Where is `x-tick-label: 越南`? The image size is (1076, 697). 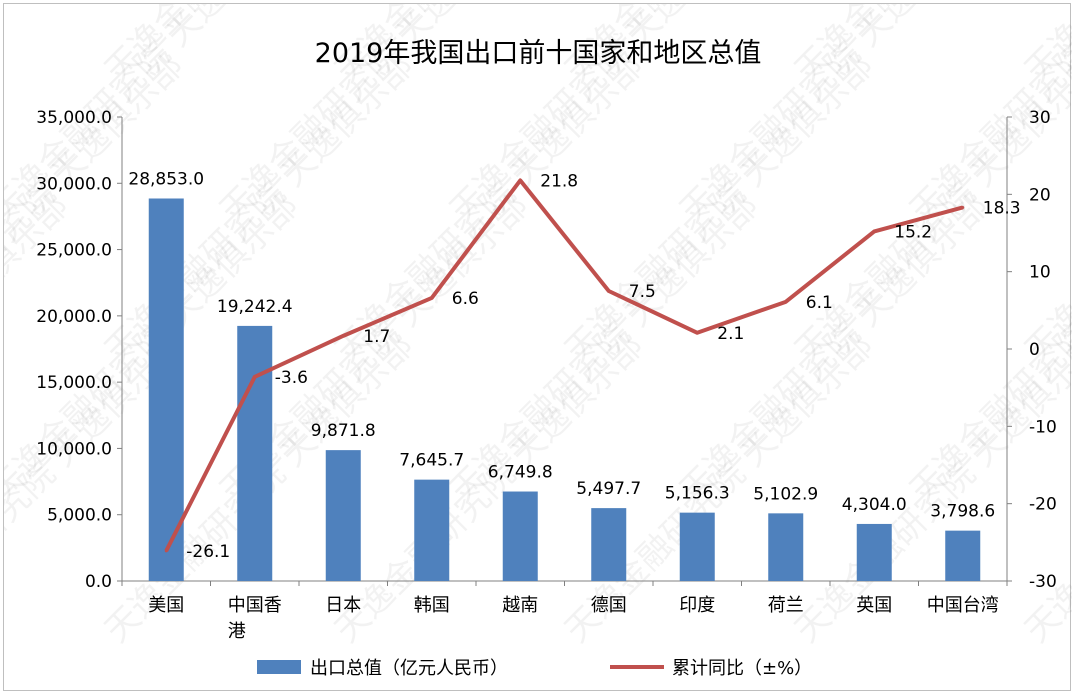 x-tick-label: 越南 is located at coordinates (520, 605).